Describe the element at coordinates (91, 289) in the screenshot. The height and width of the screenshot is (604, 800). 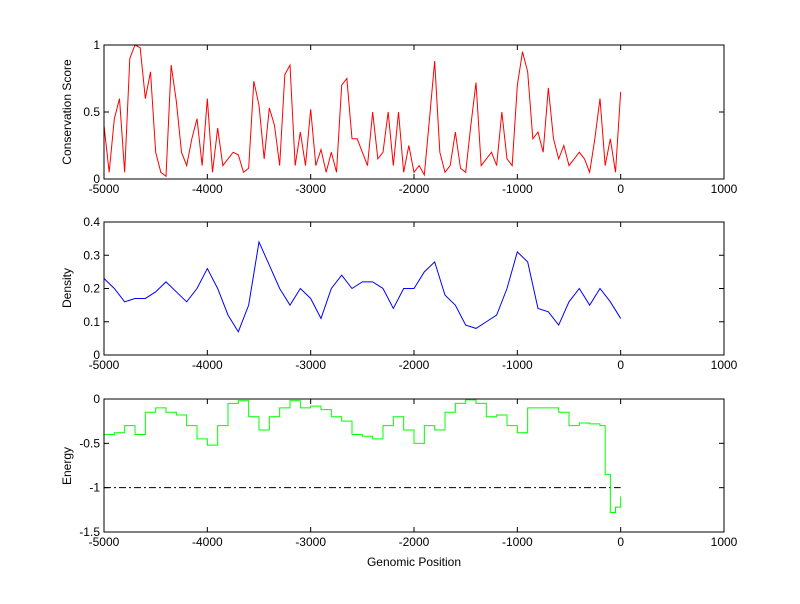
I see `y-tick-label: 0.2` at that location.